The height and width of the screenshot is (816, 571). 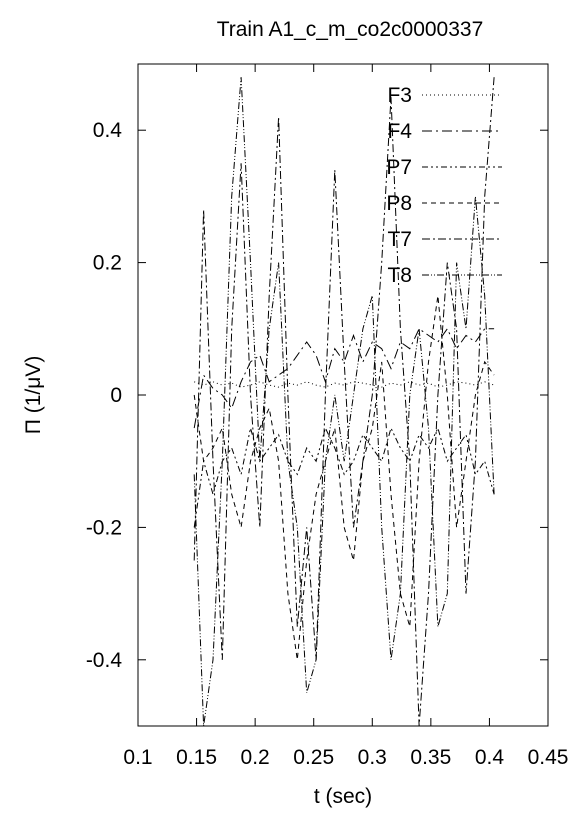 I want to click on y-tick-label: 0.2, so click(x=107, y=263).